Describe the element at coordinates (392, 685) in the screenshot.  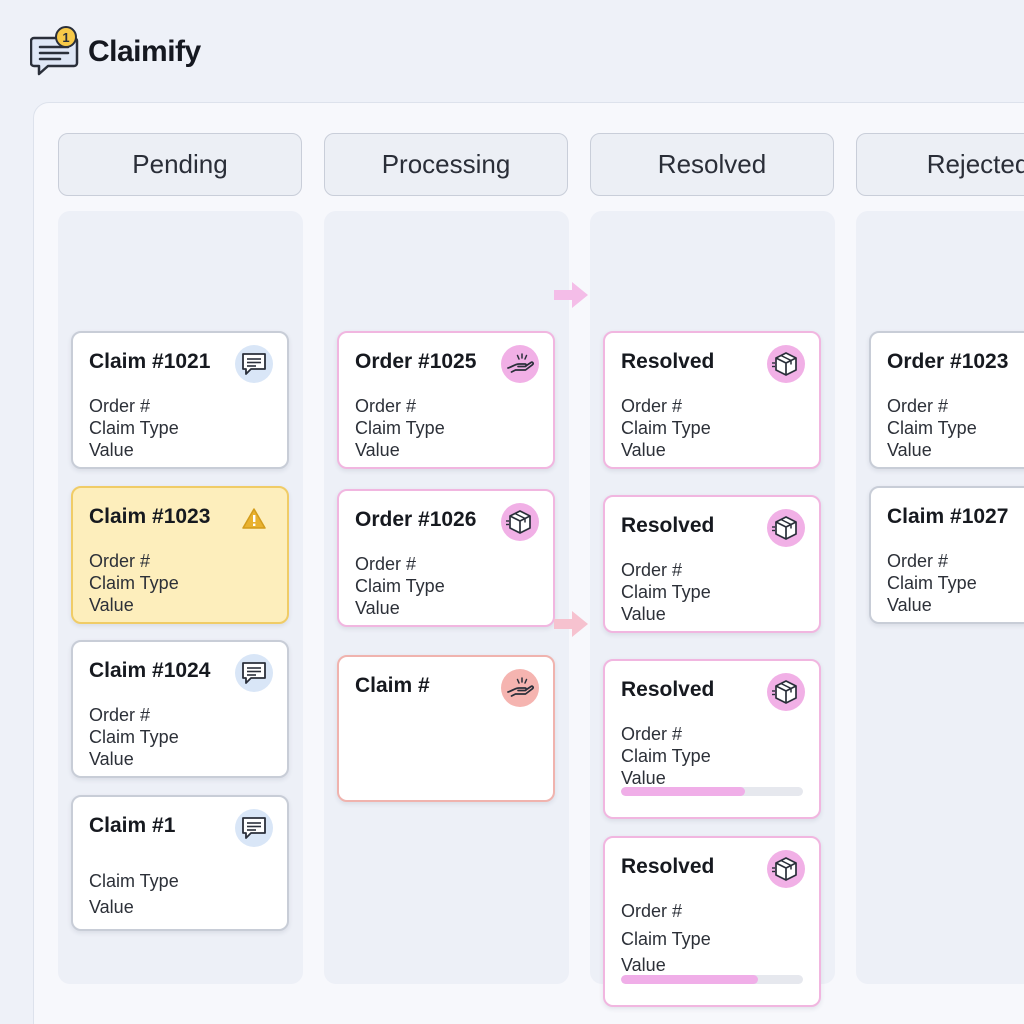
I see `card-title: Claim #` at that location.